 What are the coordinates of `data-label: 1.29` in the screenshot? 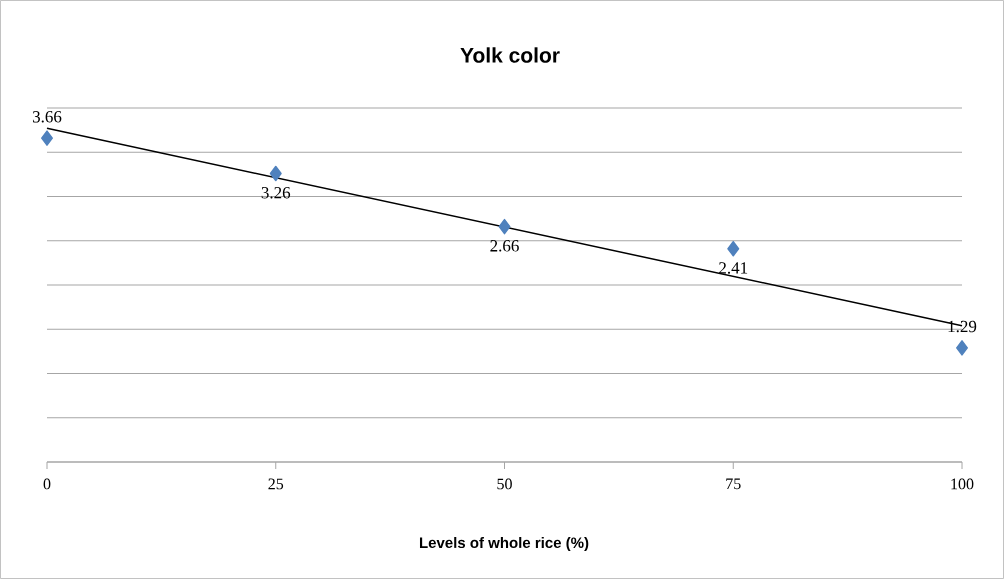 It's located at (962, 326).